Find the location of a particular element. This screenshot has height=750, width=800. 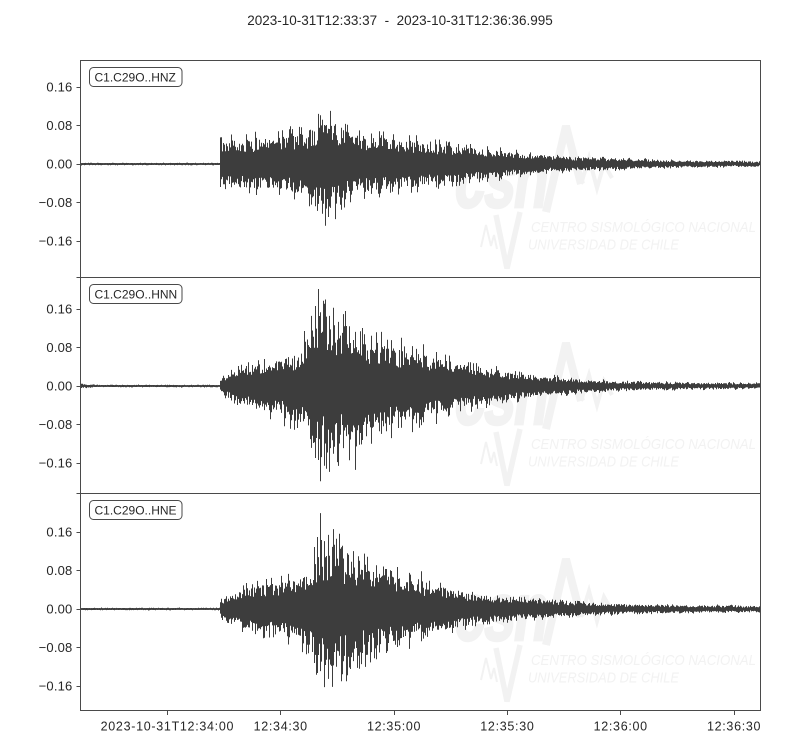

svg-text: C1.C29O..HNN is located at coordinates (136, 294).